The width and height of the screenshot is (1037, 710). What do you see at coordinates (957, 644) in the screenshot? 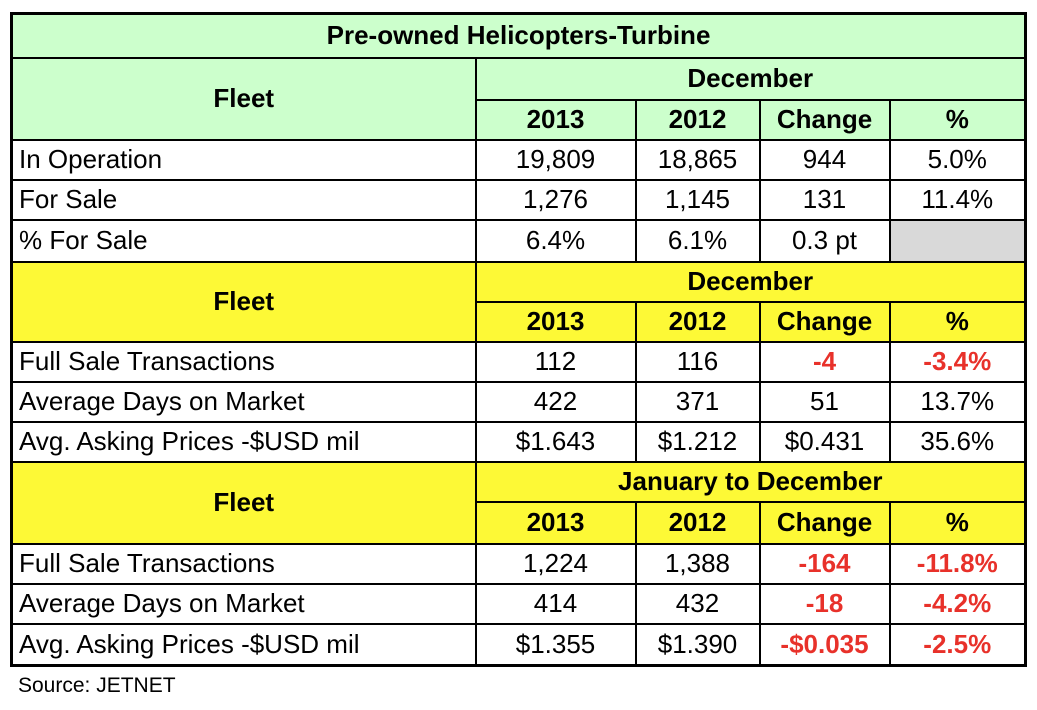
I see `cell-value: -2.5%` at bounding box center [957, 644].